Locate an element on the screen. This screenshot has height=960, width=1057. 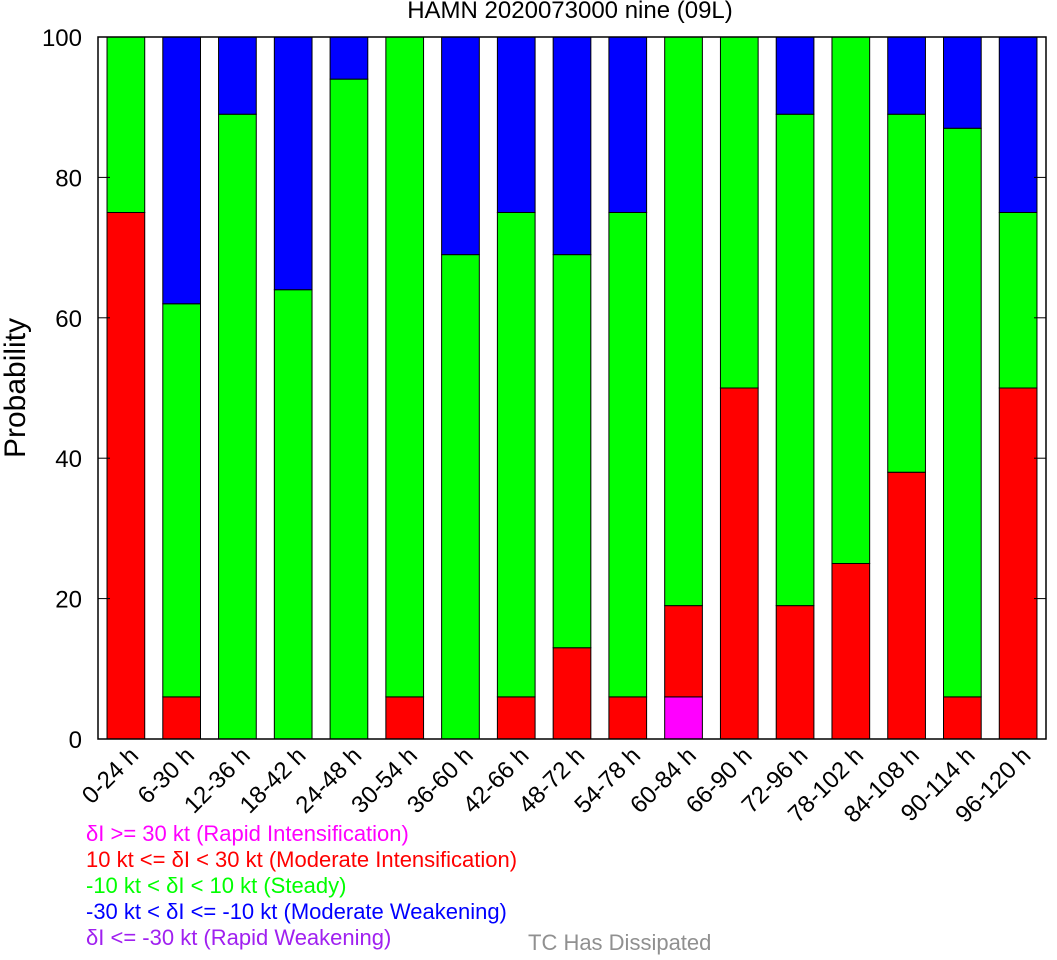
bar-segment-96-120h-s2 is located at coordinates (1018, 563).